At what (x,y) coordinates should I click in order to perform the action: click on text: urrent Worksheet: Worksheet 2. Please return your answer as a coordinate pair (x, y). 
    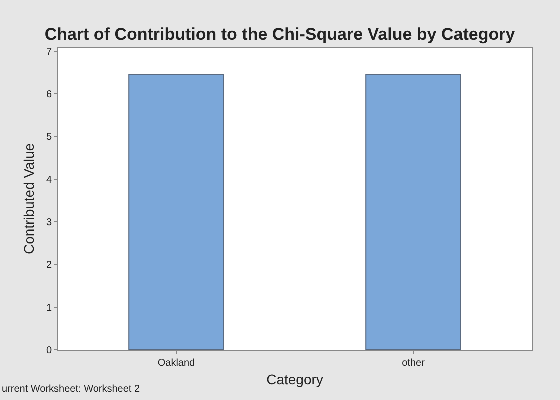
    Looking at the image, I should click on (71, 389).